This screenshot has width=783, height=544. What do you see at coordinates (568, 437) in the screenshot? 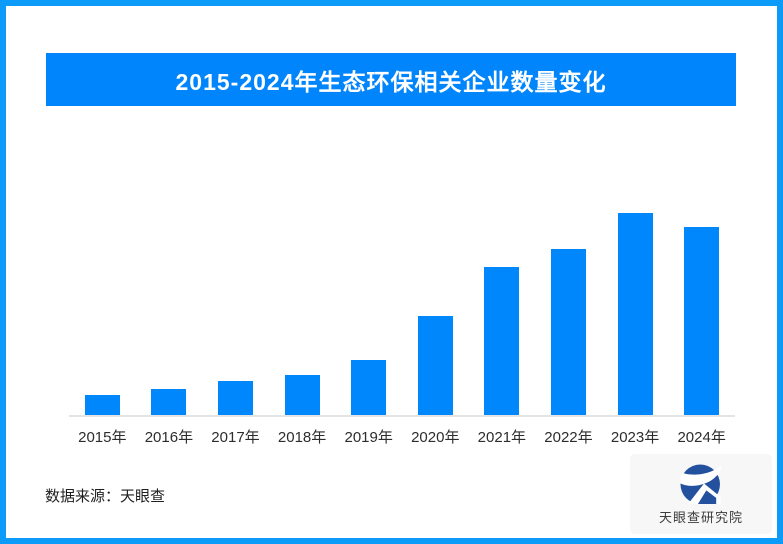
I see `x-label-2022: 2022年` at bounding box center [568, 437].